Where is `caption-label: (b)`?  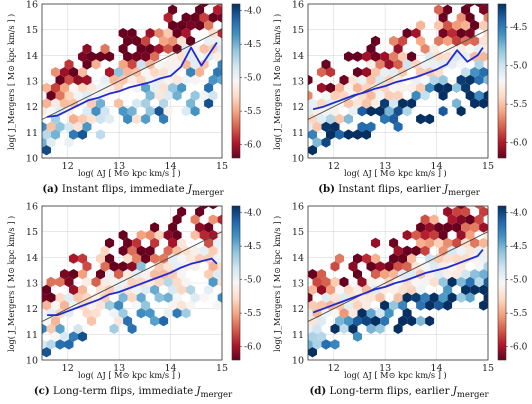 caption-label: (b) is located at coordinates (326, 189).